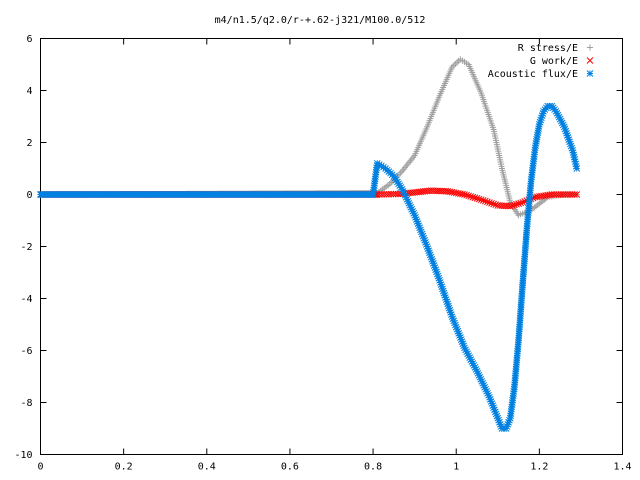 Image resolution: width=640 pixels, height=480 pixels. Describe the element at coordinates (541, 61) in the screenshot. I see `legend: R stress/E G work/E Acoustic flux/E` at that location.